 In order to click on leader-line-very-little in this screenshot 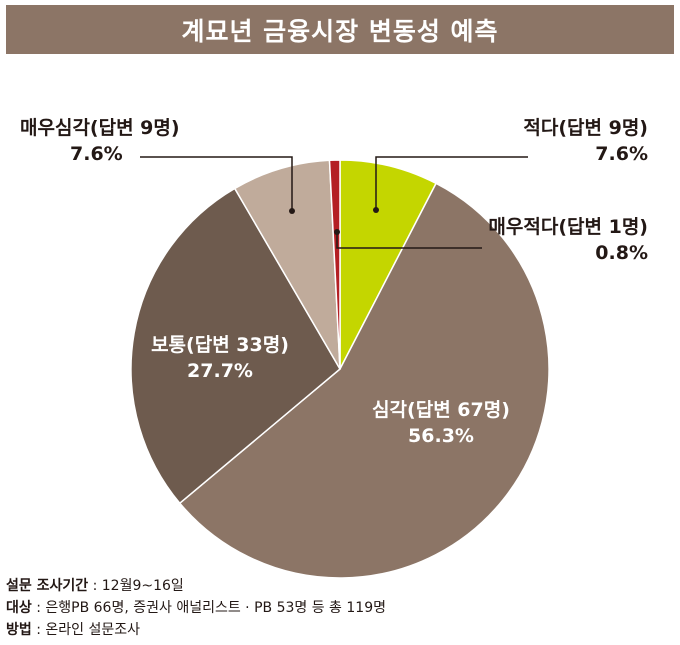, I will do `click(409, 240)`.